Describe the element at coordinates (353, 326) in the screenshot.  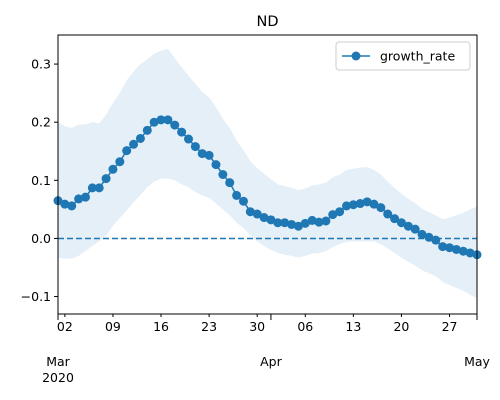
I see `x-minor-tick-label: 13` at that location.